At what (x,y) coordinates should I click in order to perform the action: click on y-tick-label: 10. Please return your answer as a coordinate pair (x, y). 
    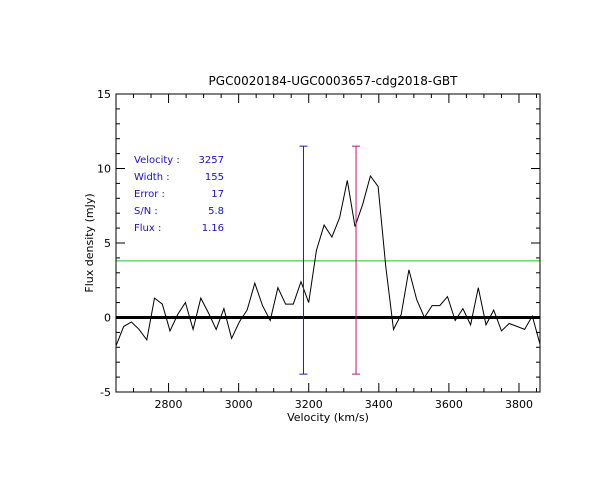
    Looking at the image, I should click on (104, 169).